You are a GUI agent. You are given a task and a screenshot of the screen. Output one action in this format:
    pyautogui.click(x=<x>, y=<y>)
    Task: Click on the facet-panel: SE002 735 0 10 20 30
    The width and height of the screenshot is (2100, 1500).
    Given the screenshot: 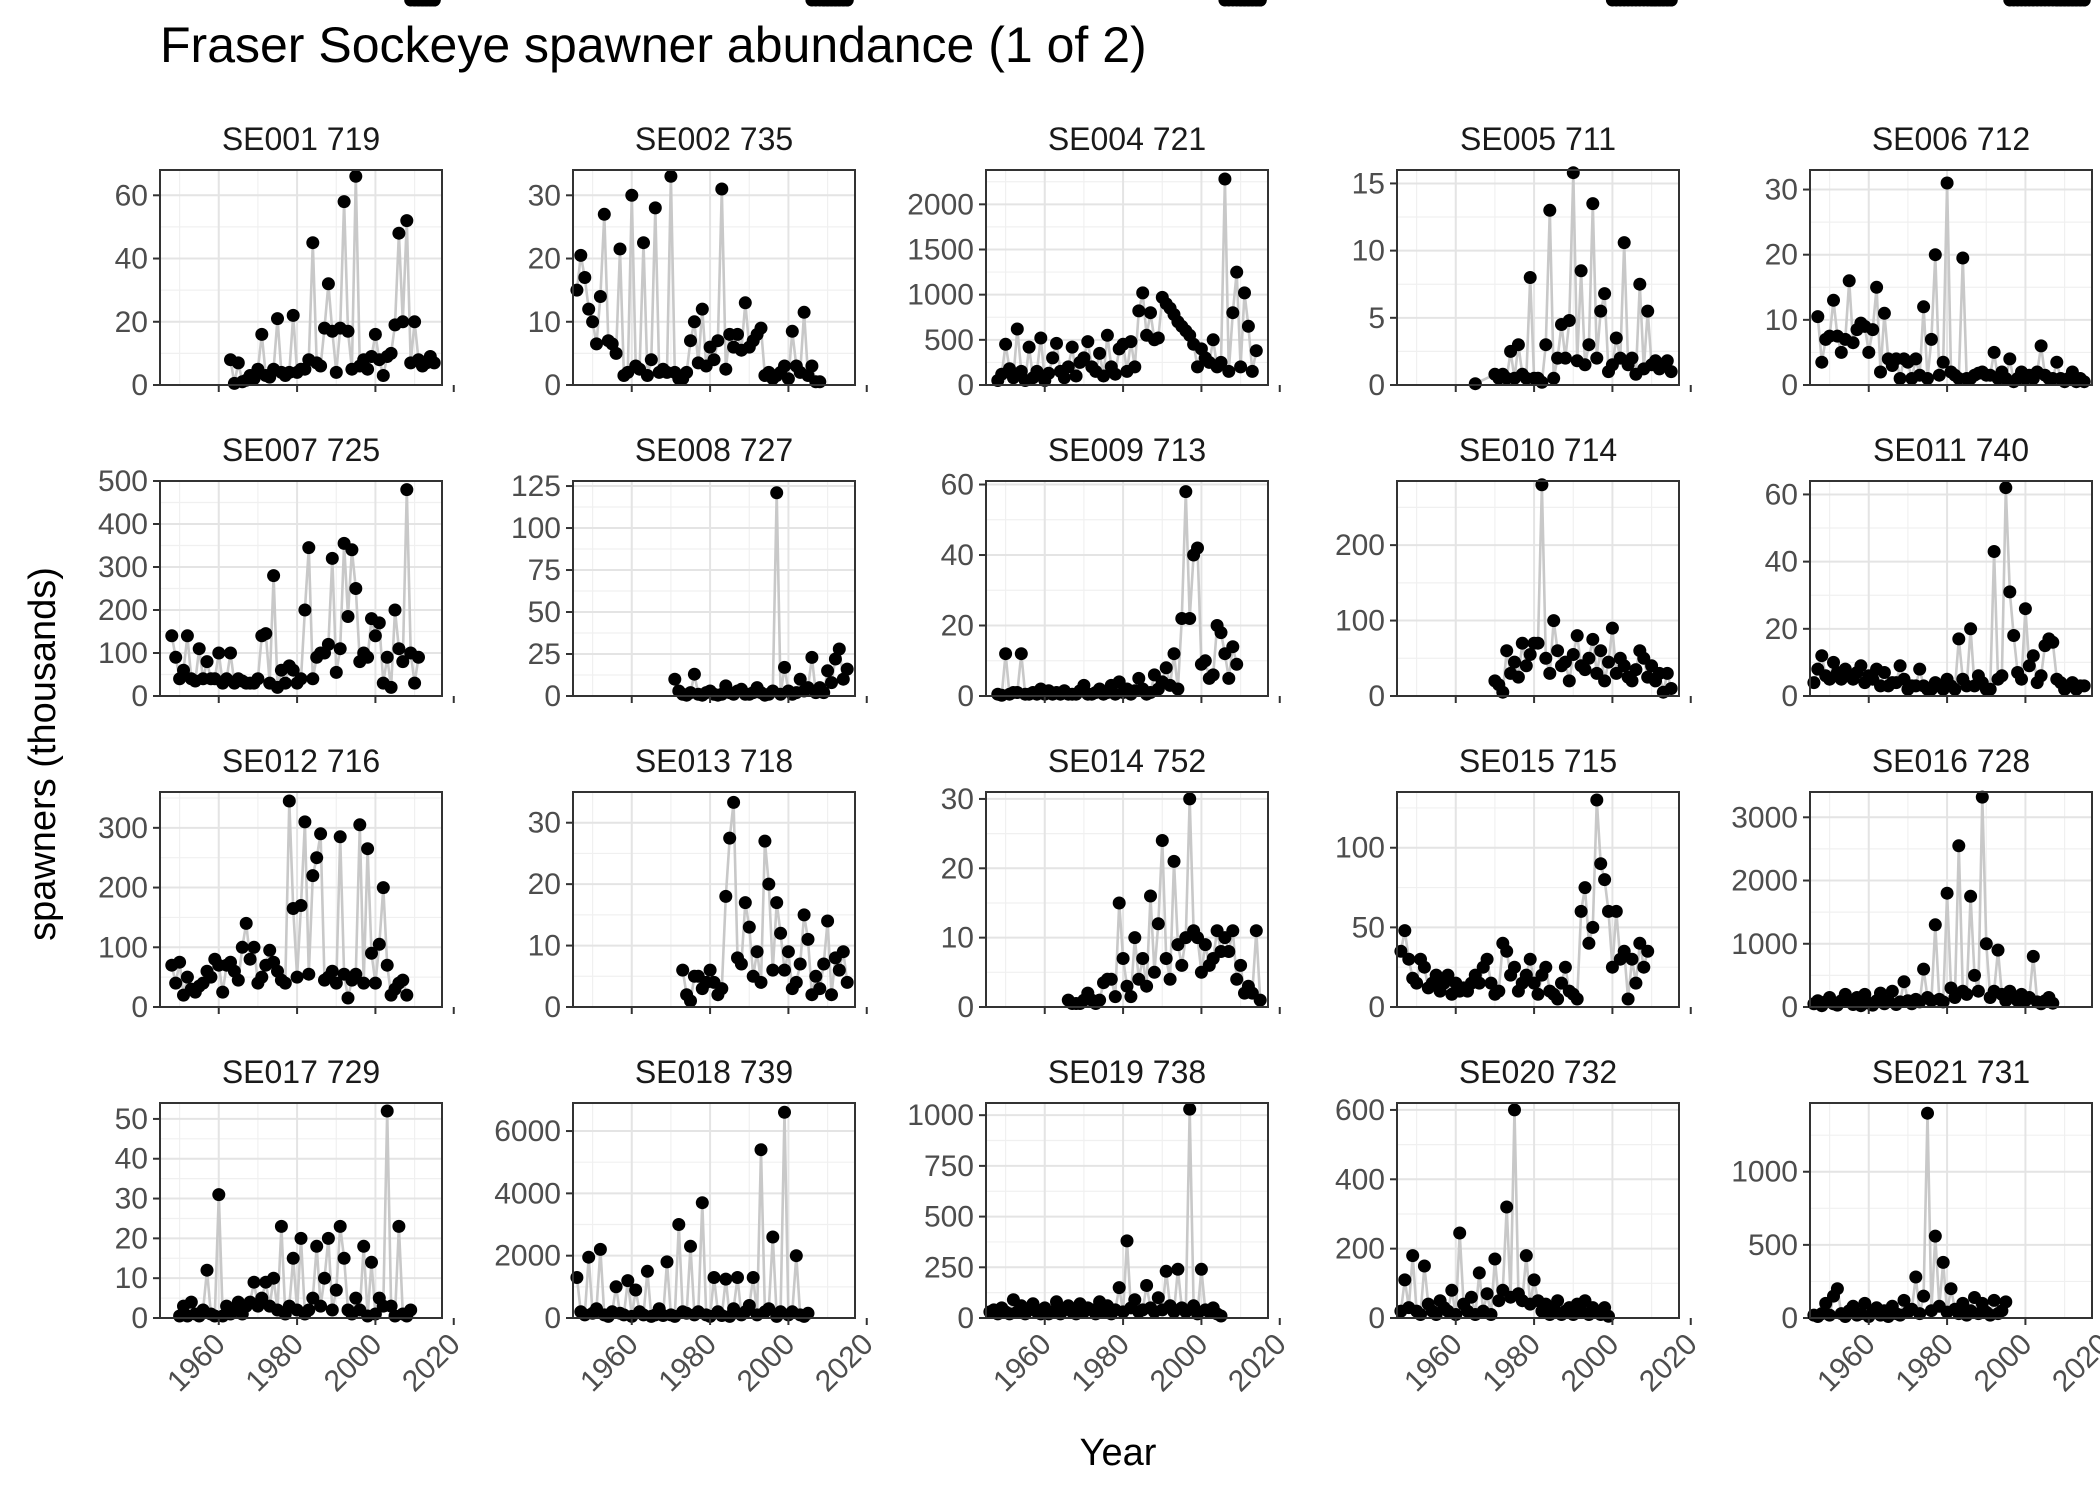 What is the action you would take?
    pyautogui.click(x=698, y=201)
    